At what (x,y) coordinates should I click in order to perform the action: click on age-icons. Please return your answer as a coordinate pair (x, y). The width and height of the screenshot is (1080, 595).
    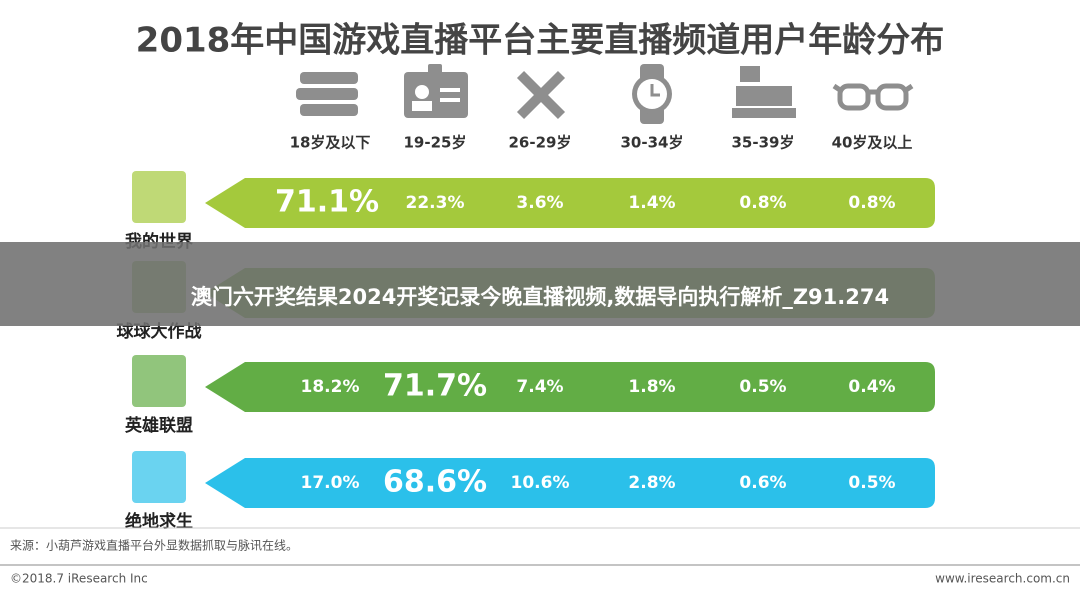
    Looking at the image, I should click on (605, 94).